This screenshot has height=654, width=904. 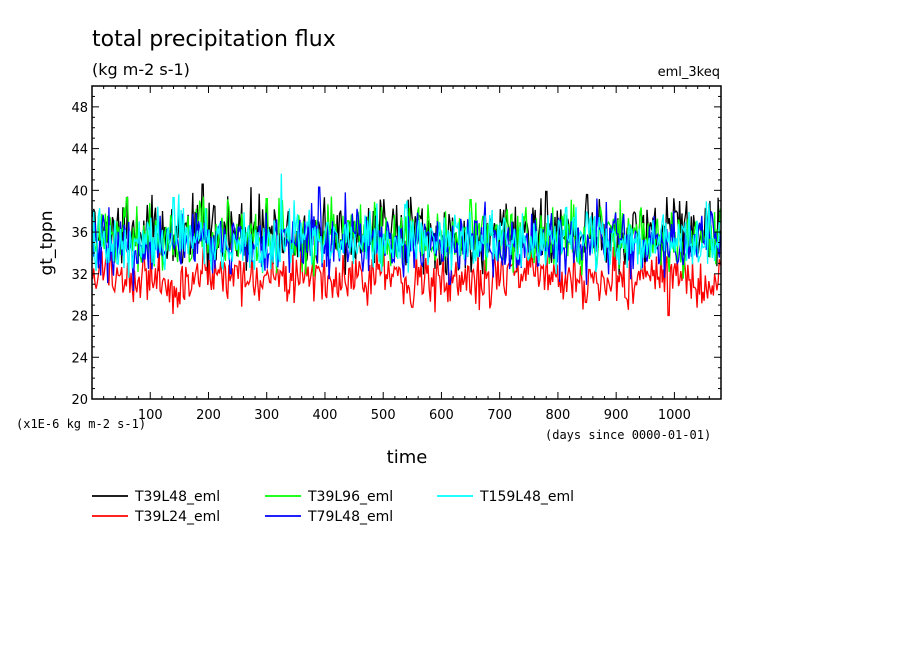 What do you see at coordinates (150, 415) in the screenshot?
I see `x-tick-label: 100` at bounding box center [150, 415].